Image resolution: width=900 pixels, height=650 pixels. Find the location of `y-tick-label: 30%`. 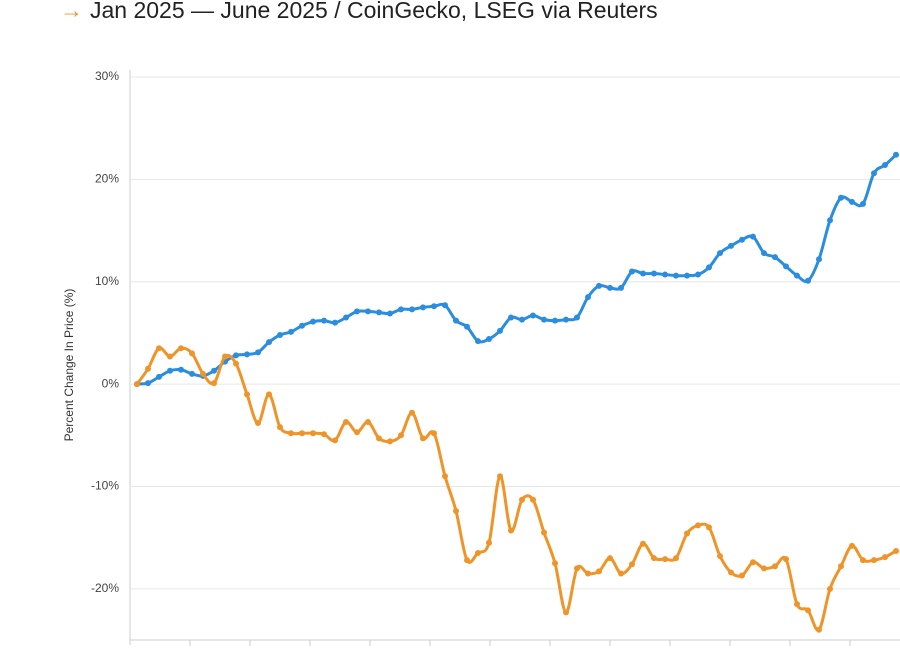

y-tick-label: 30% is located at coordinates (107, 76).